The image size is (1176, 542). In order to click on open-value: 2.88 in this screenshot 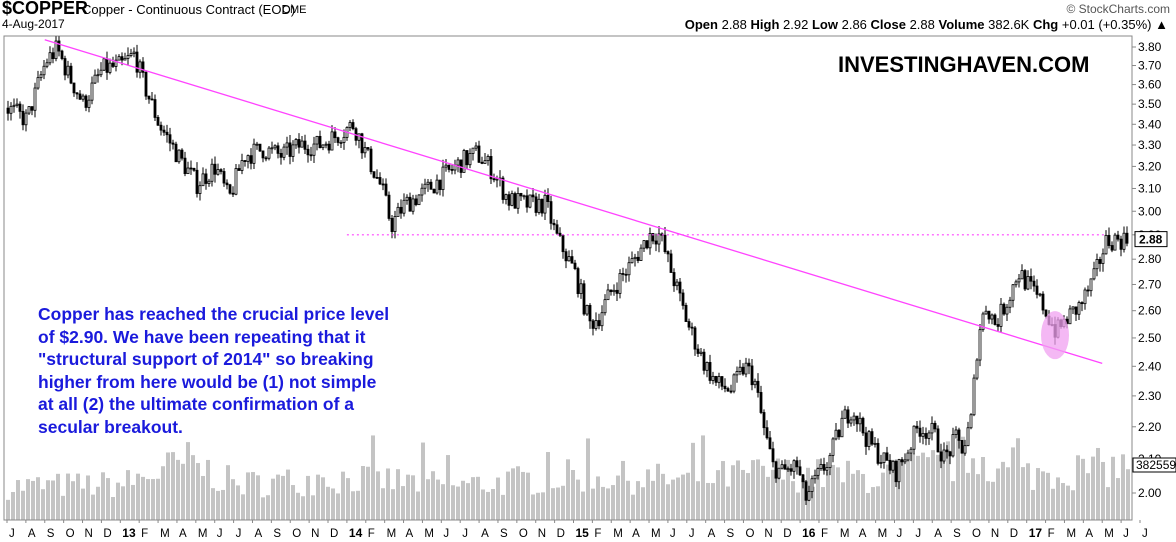, I will do `click(734, 24)`.